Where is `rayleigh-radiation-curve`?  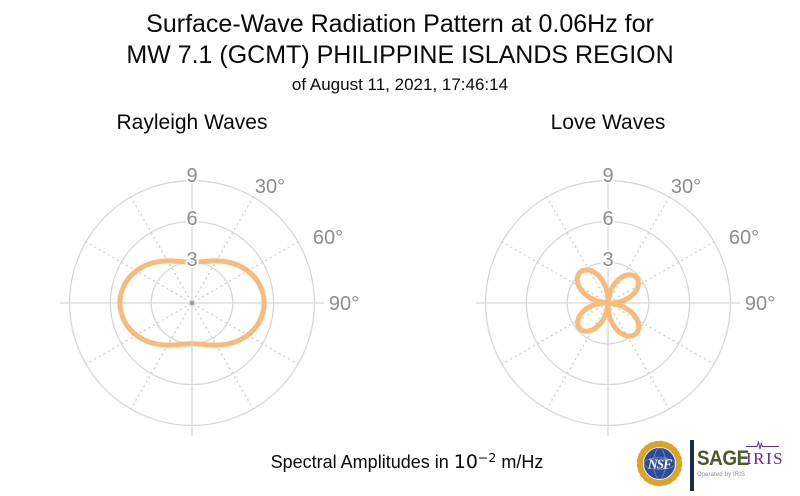
rayleigh-radiation-curve is located at coordinates (192, 303).